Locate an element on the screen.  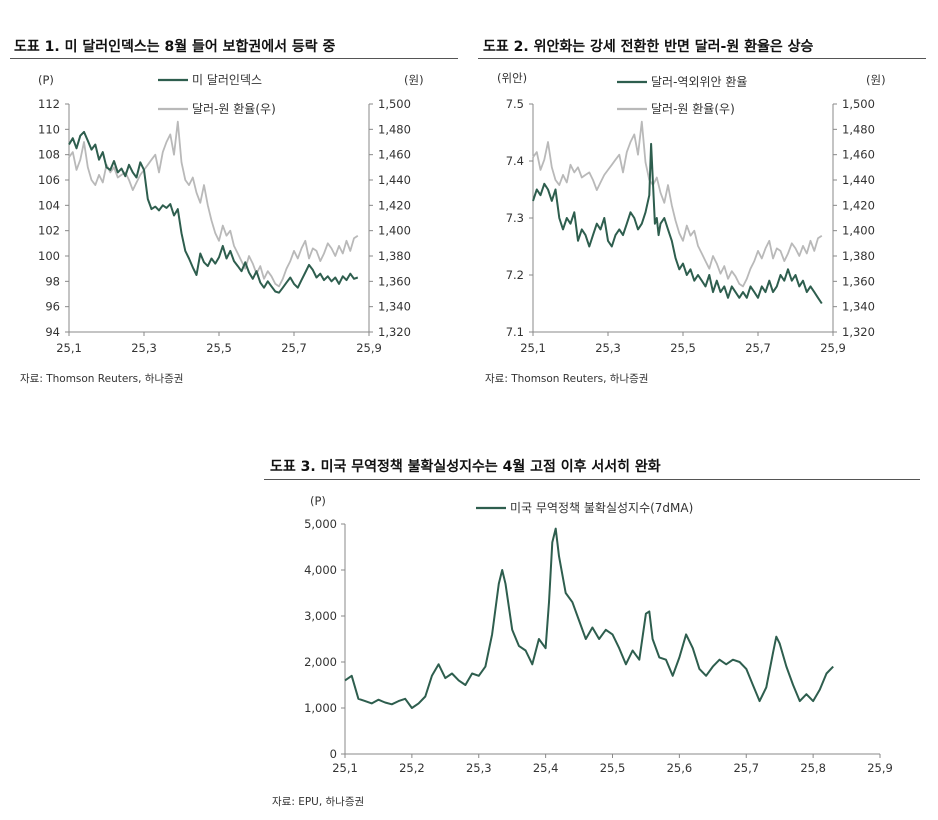
chart1-left-tick-label: 96 is located at coordinates (52, 307).